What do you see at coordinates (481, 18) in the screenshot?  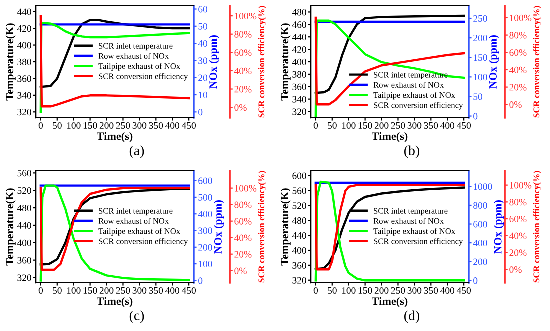 I see `y2-tick-label: 250` at bounding box center [481, 18].